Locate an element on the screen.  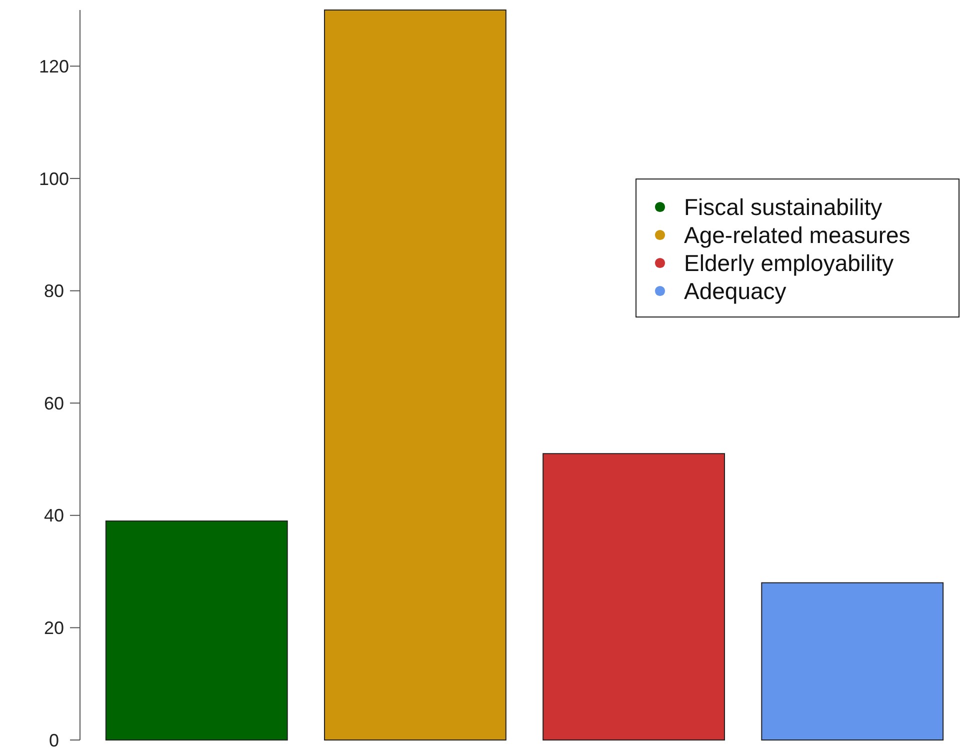
y-tick-label: 20 is located at coordinates (54, 628).